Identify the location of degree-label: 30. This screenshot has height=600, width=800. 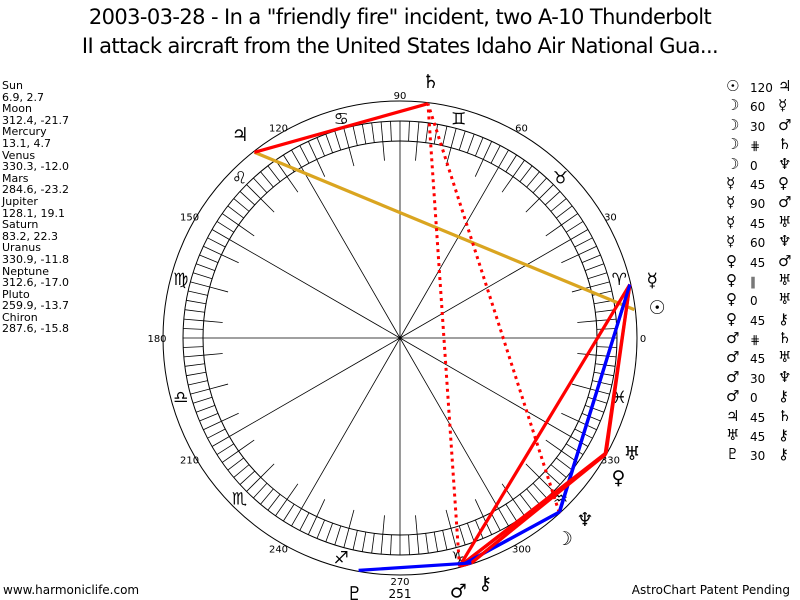
(610, 218).